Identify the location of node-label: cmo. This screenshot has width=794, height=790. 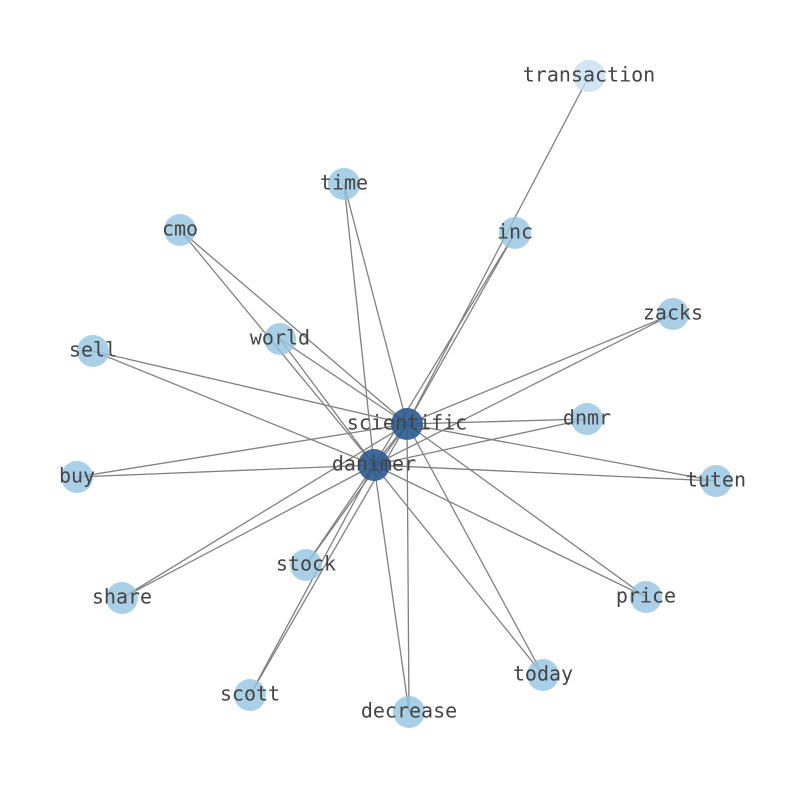
(180, 229).